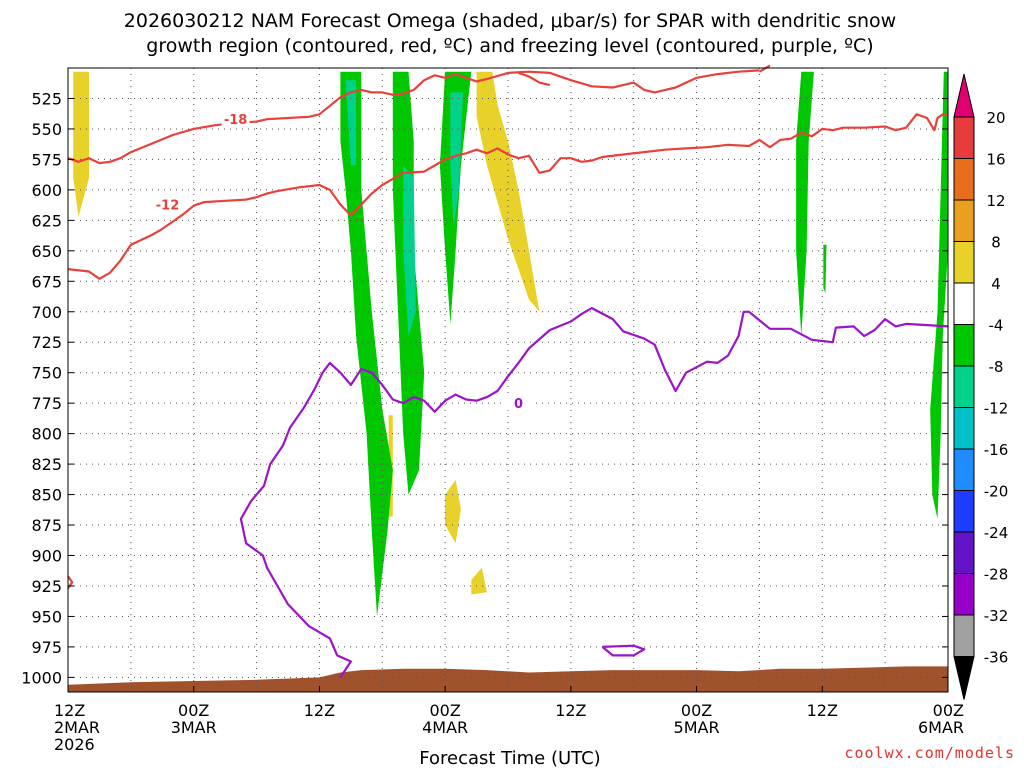  I want to click on colorbar-label-6: -8, so click(996, 367).